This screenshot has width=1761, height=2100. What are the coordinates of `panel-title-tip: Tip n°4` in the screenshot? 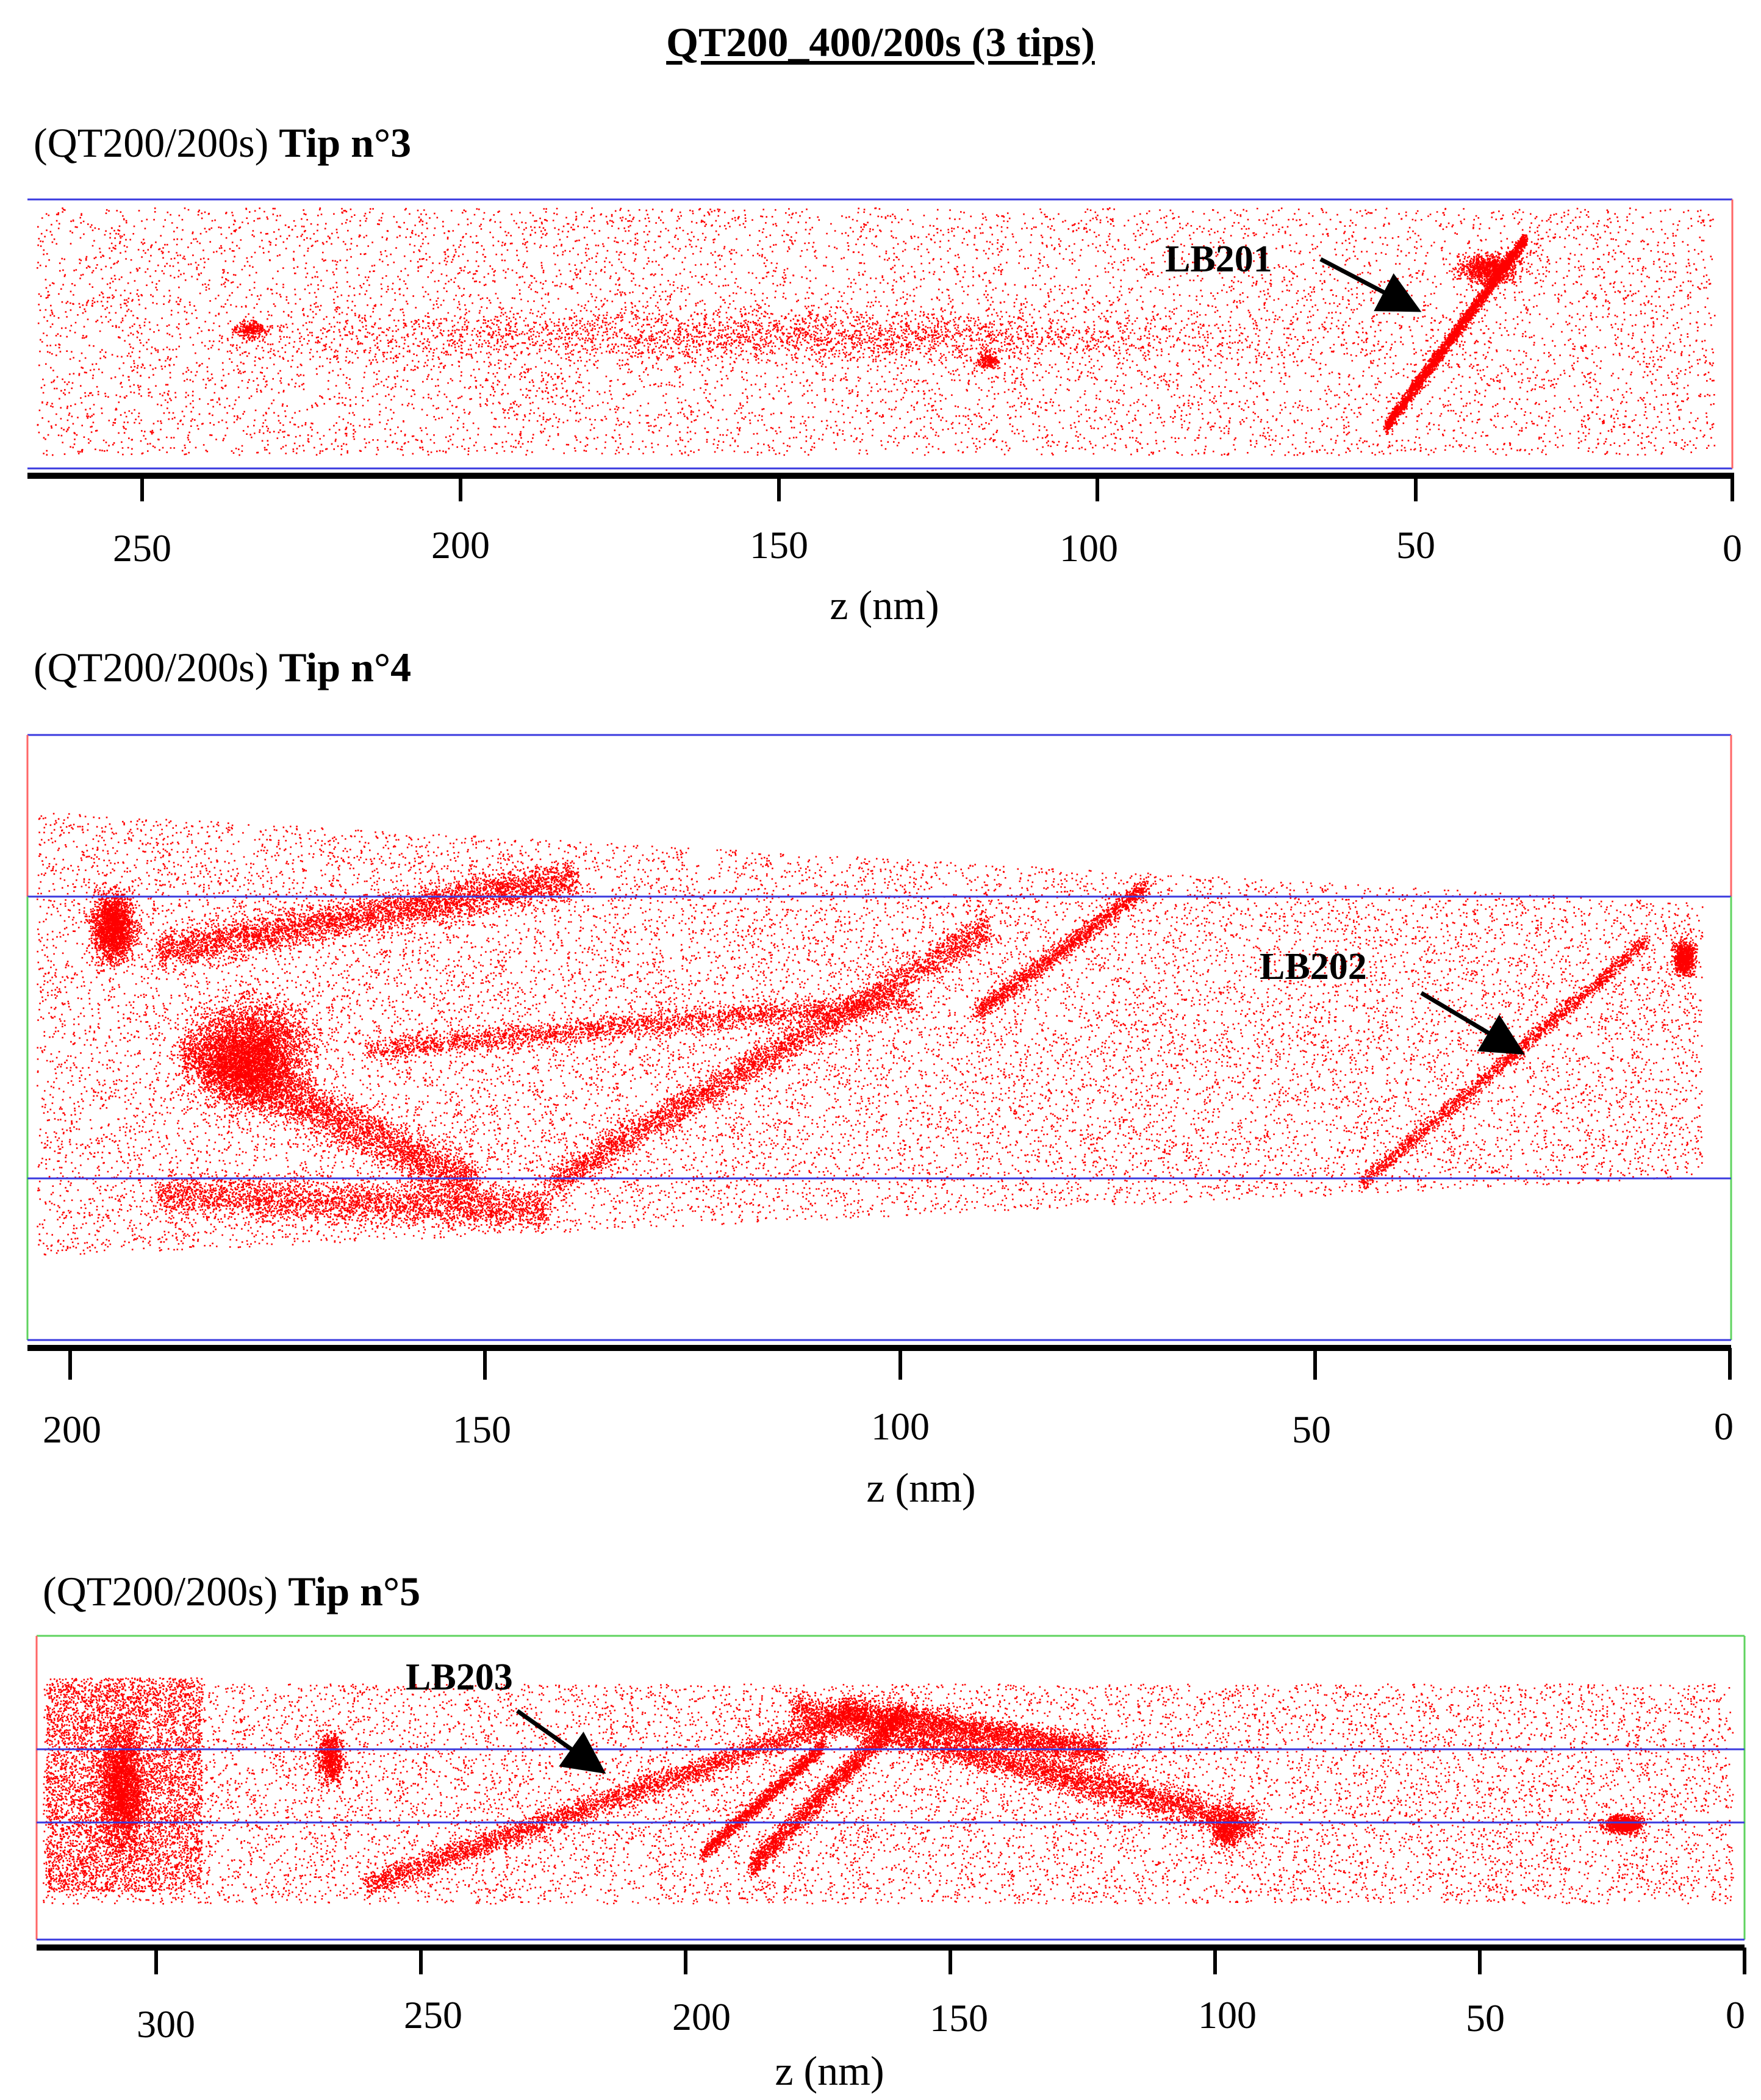 It's located at (346, 667).